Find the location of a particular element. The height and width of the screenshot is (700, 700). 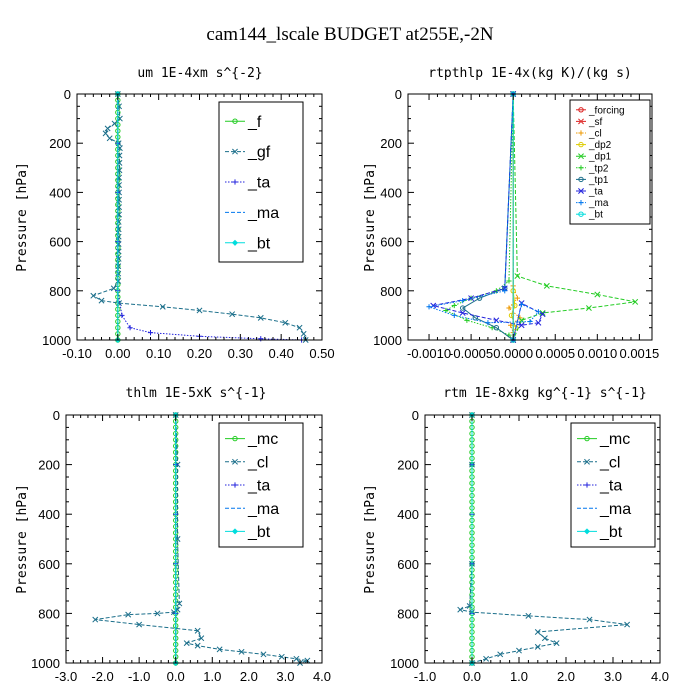

legend-label: _f is located at coordinates (254, 122).